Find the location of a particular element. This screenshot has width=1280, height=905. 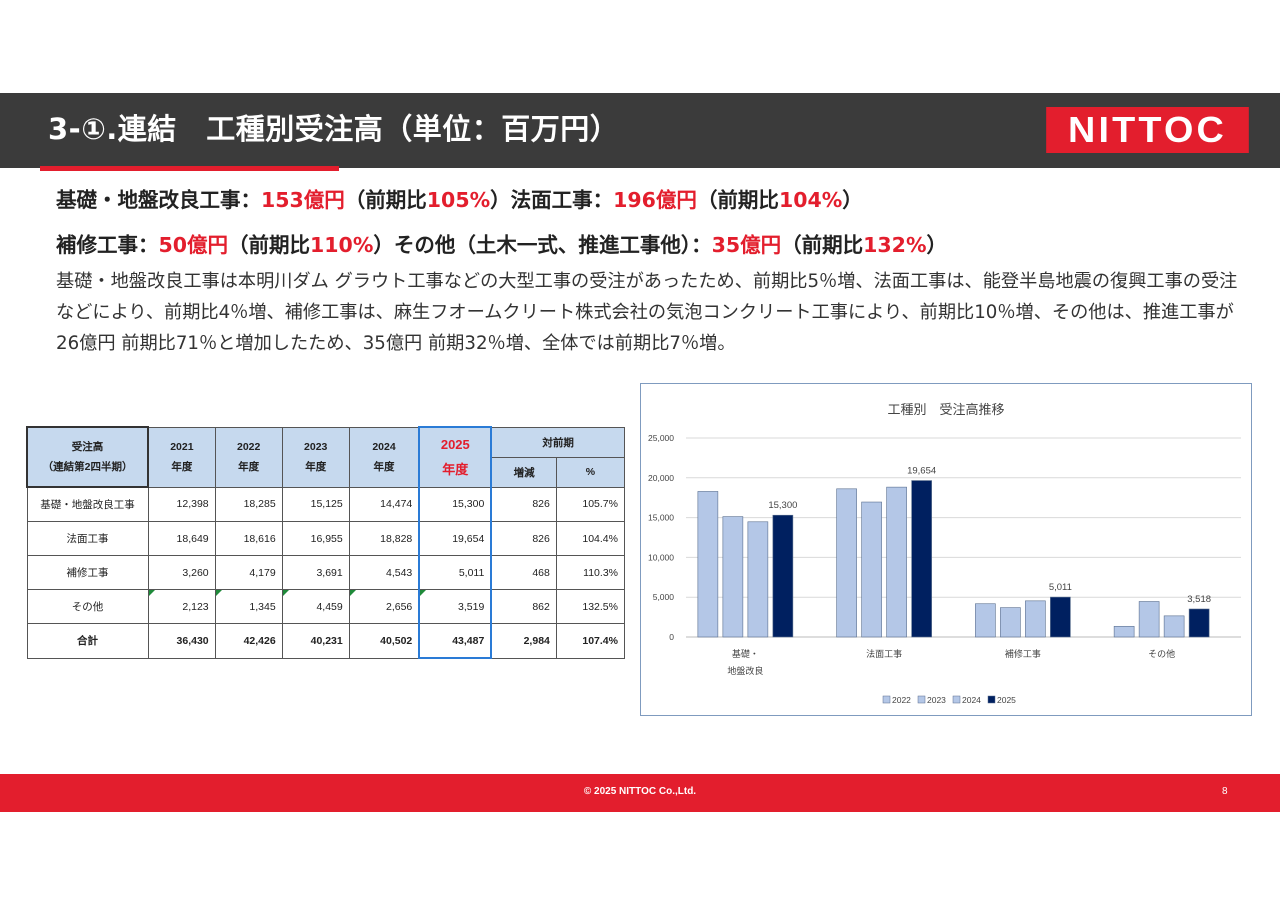

header-year: 2022 年度 is located at coordinates (248, 457).